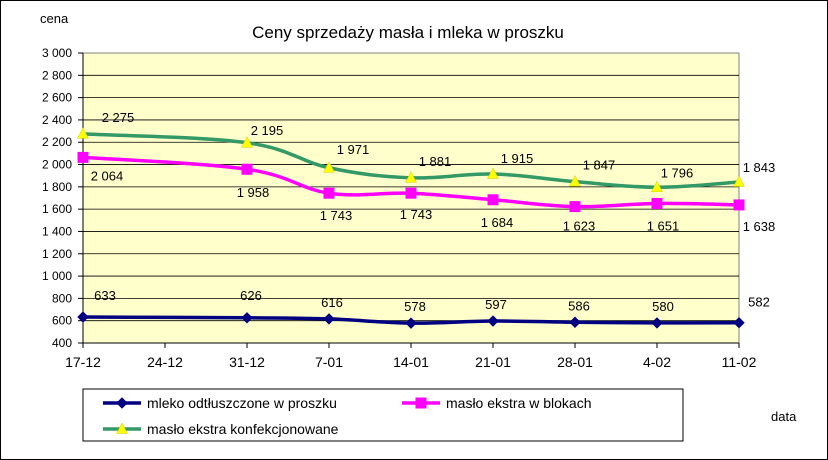  I want to click on x-tick-label: 17-12, so click(83, 362).